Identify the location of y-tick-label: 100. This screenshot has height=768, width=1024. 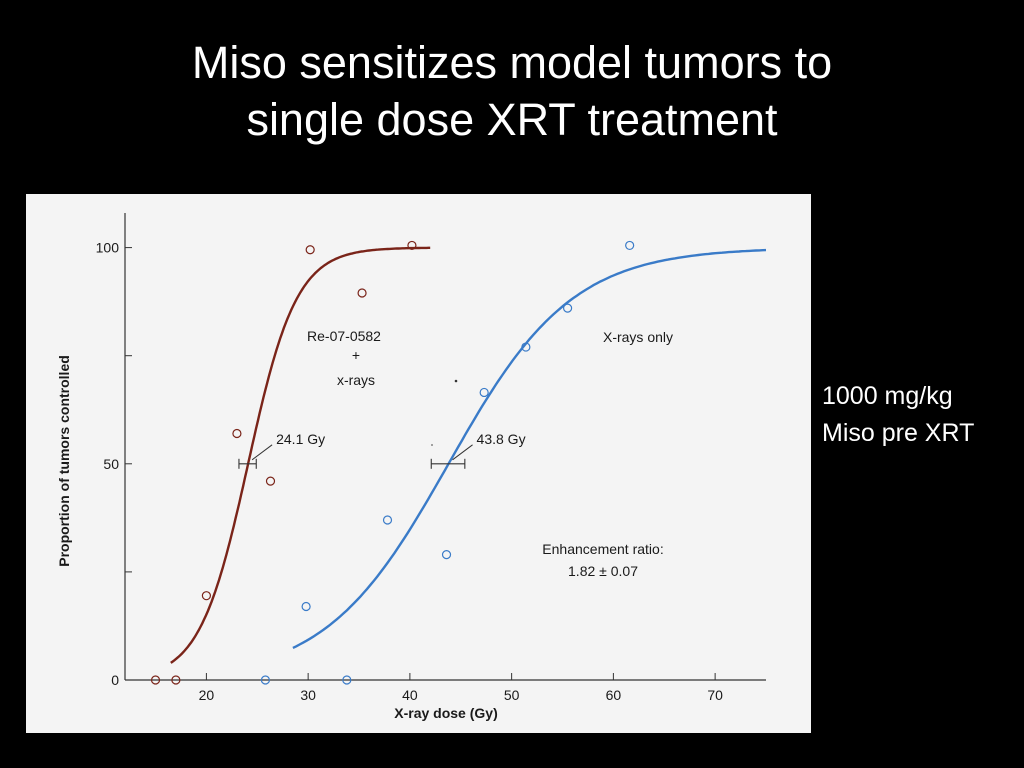
(108, 248).